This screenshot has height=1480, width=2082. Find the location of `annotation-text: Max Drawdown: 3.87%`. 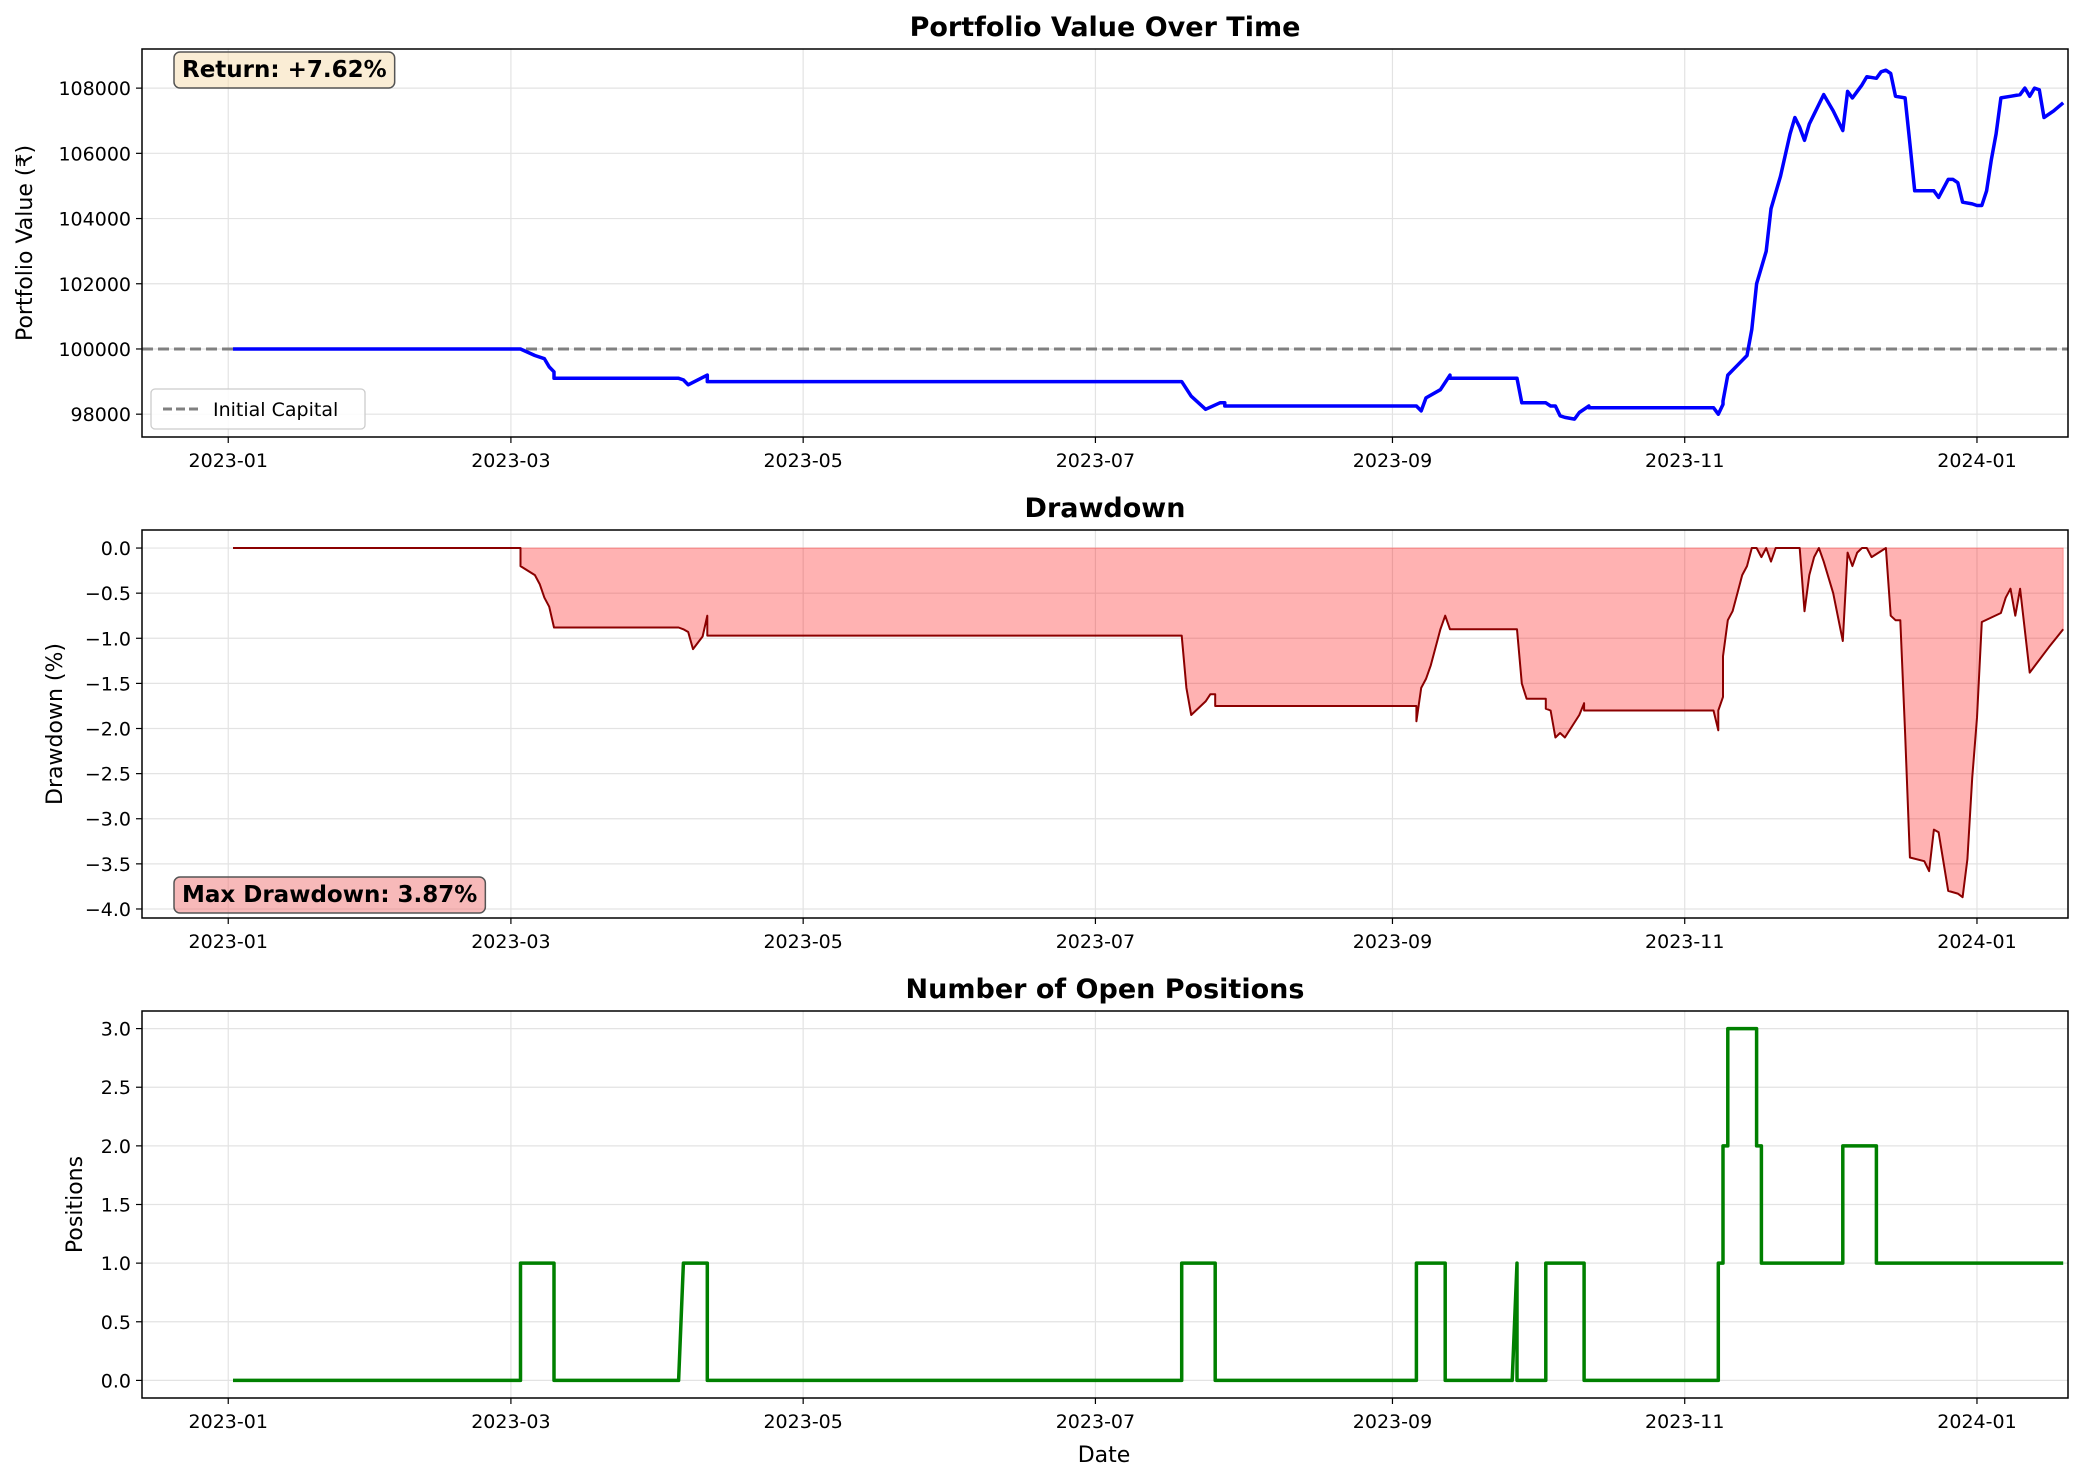

annotation-text: Max Drawdown: 3.87% is located at coordinates (329, 895).